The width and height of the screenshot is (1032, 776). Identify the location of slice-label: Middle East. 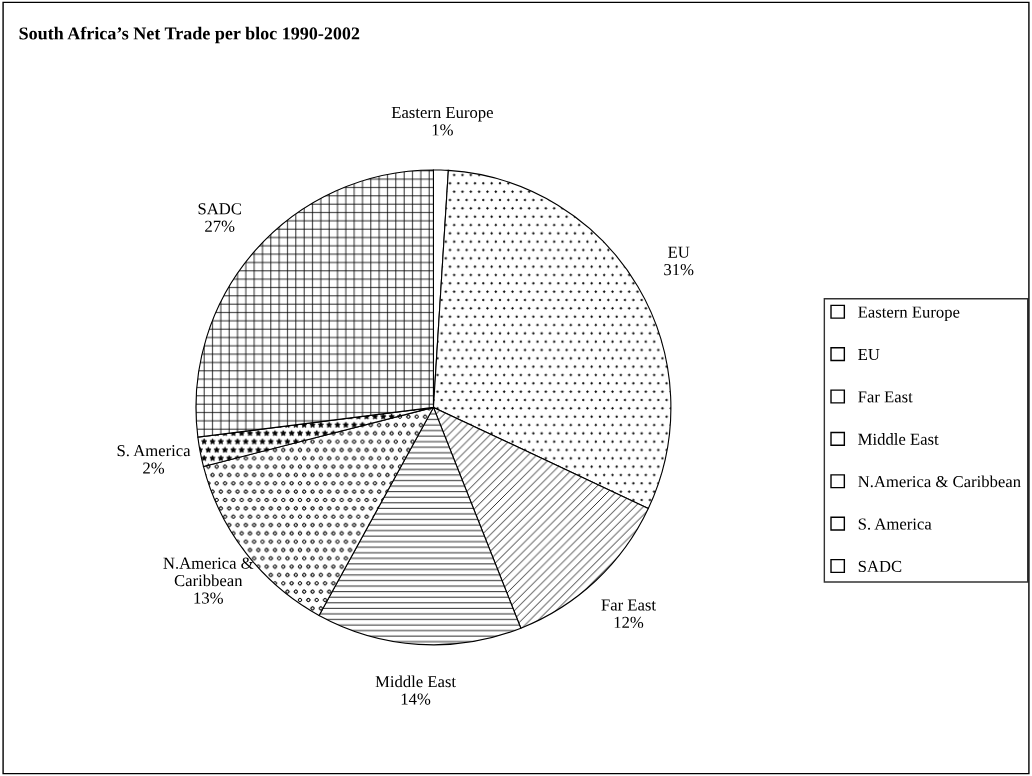
(415, 681).